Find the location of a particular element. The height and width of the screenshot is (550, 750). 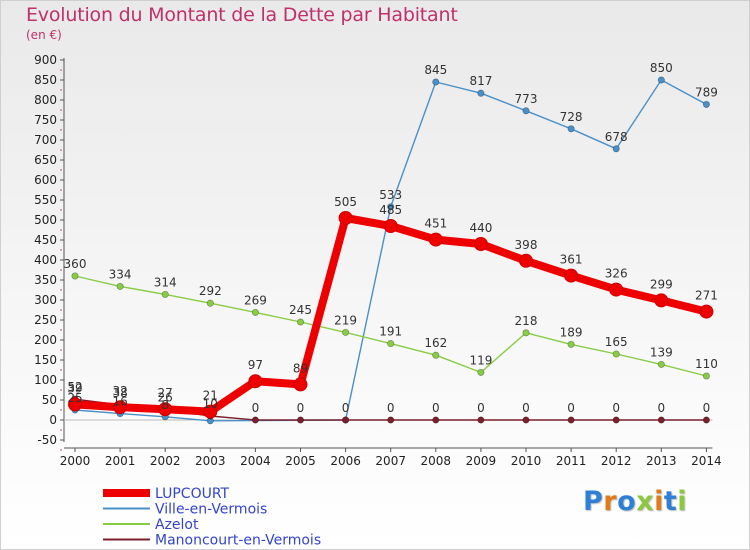

data-label-lupcourt: 89 is located at coordinates (300, 368).